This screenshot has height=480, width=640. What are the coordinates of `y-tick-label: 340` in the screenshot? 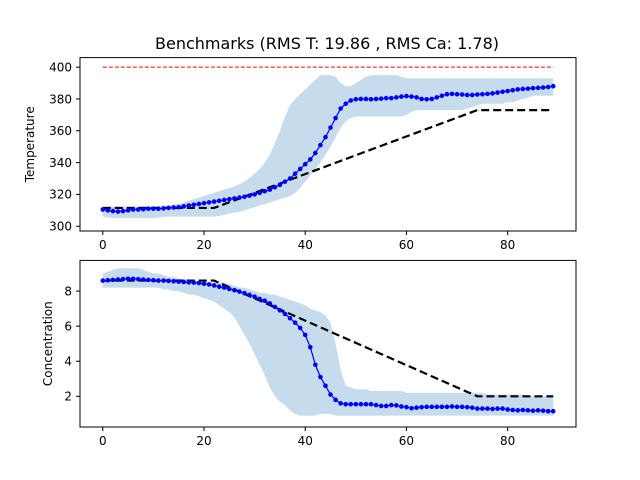 It's located at (60, 163).